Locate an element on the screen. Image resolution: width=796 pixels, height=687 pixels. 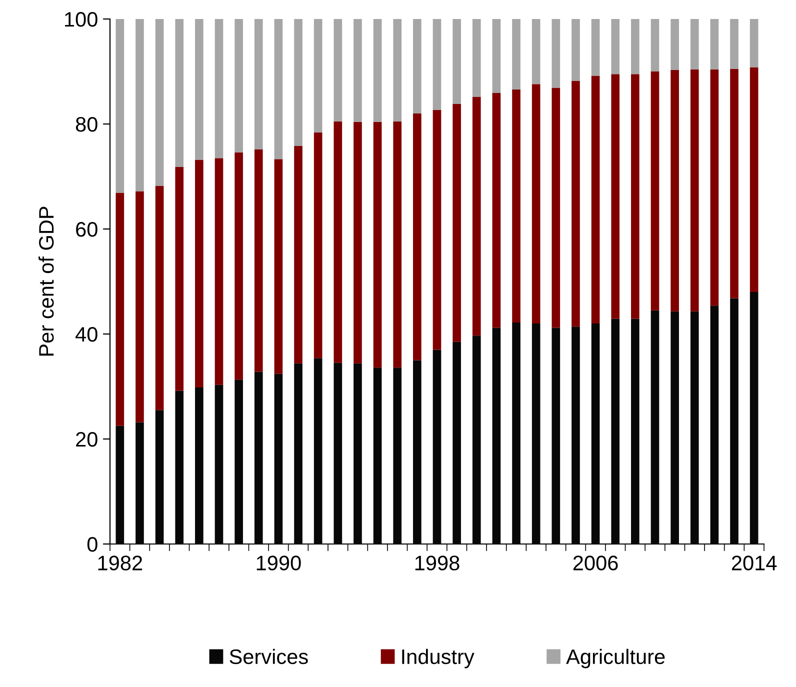
y-tick-label: 20 is located at coordinates (87, 439).